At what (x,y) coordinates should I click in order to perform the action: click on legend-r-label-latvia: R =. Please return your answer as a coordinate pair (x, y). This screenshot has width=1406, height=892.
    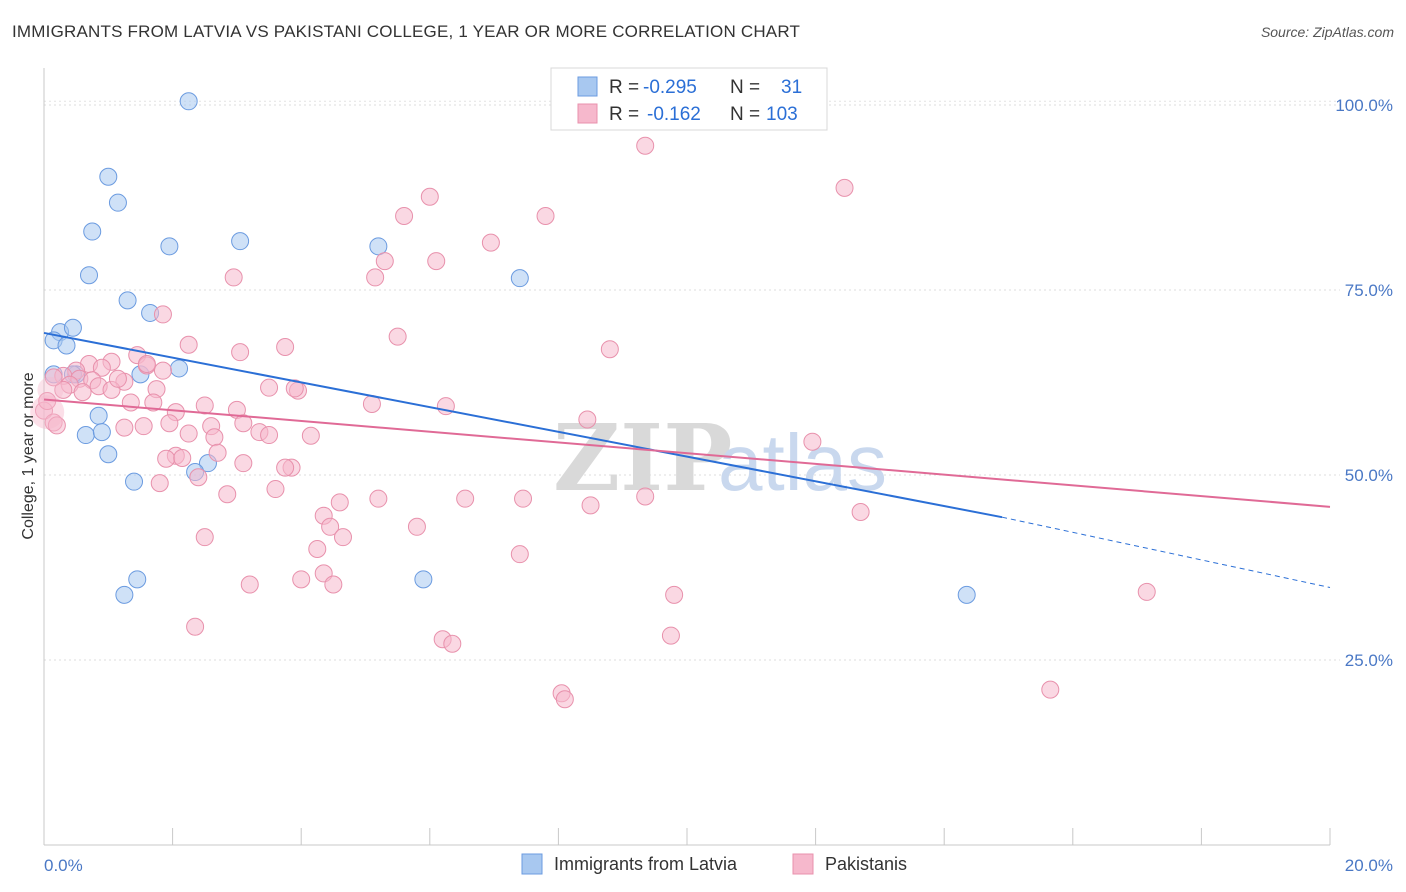
    Looking at the image, I should click on (624, 87).